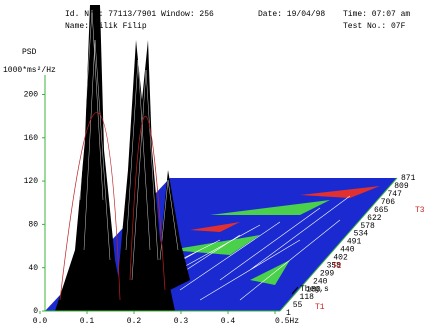 The image size is (443, 335). What do you see at coordinates (320, 307) in the screenshot?
I see `trace-marker: T1` at bounding box center [320, 307].